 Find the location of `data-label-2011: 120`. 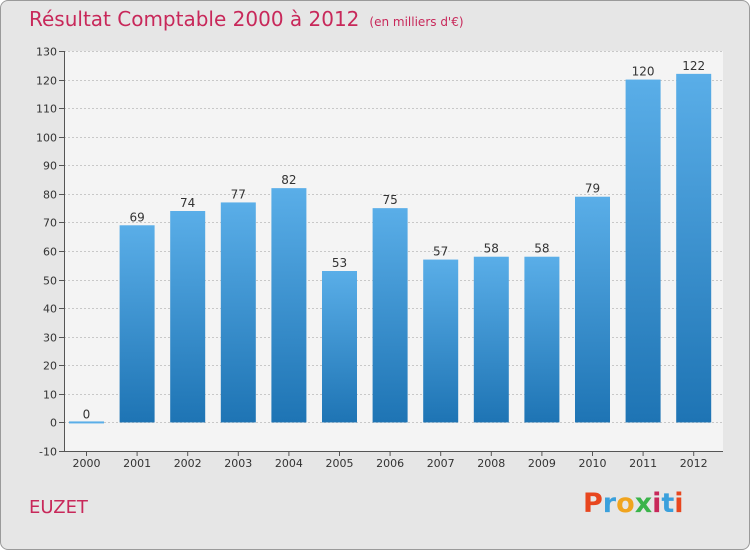

data-label-2011: 120 is located at coordinates (643, 72).